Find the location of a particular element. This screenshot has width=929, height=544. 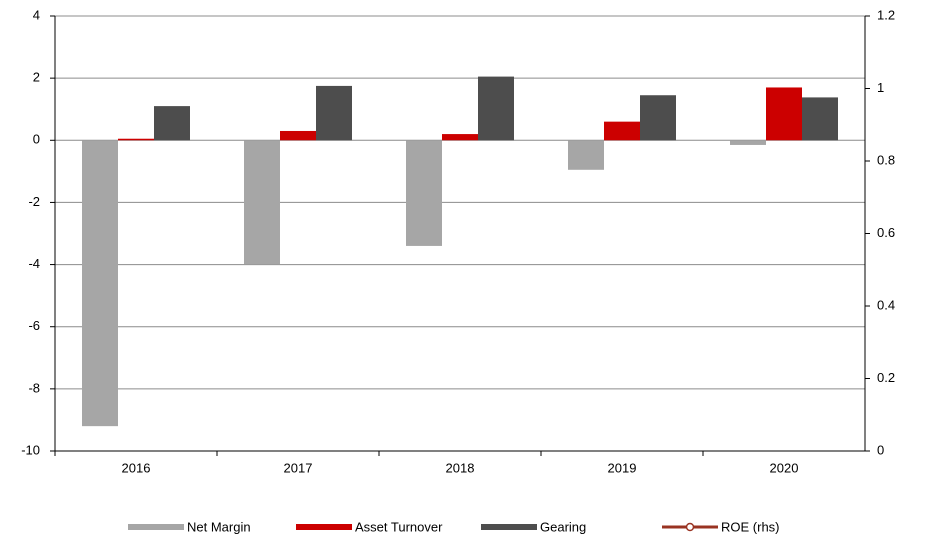

y2-tick-label: 0.8 is located at coordinates (886, 159).